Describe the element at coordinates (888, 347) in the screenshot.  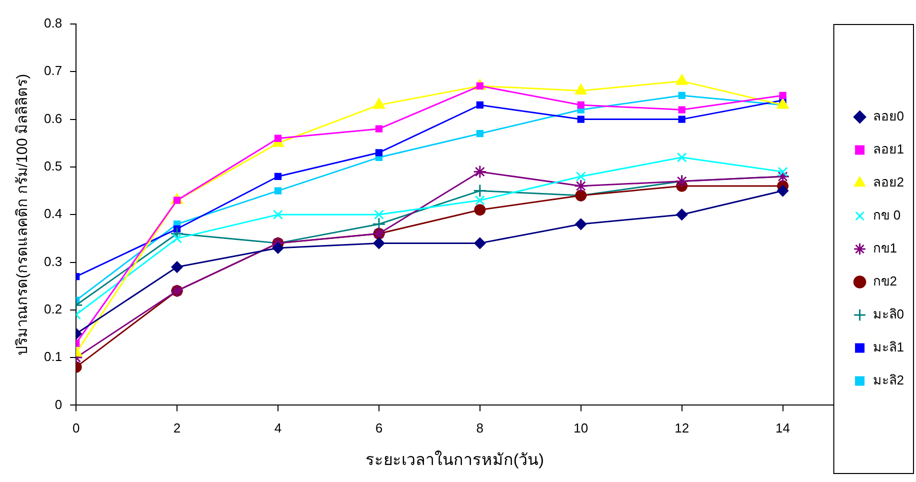
I see `legend-label: มะลิ1` at that location.